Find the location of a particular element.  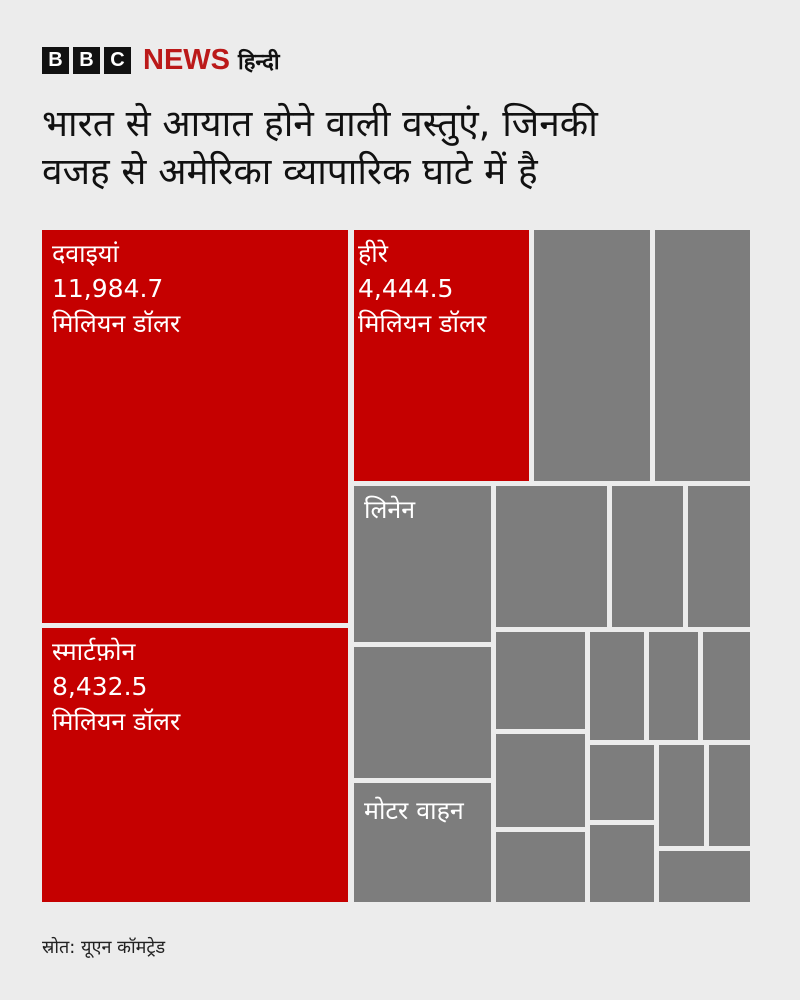

logo-language: हिन्दी is located at coordinates (259, 62).